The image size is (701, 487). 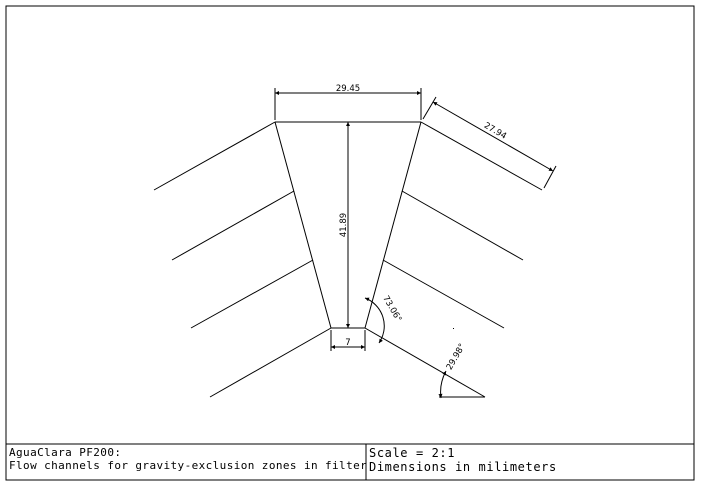 I want to click on title-block-scale-cell: Scale = 2:1 Dimensions in milimeters, so click(x=530, y=462).